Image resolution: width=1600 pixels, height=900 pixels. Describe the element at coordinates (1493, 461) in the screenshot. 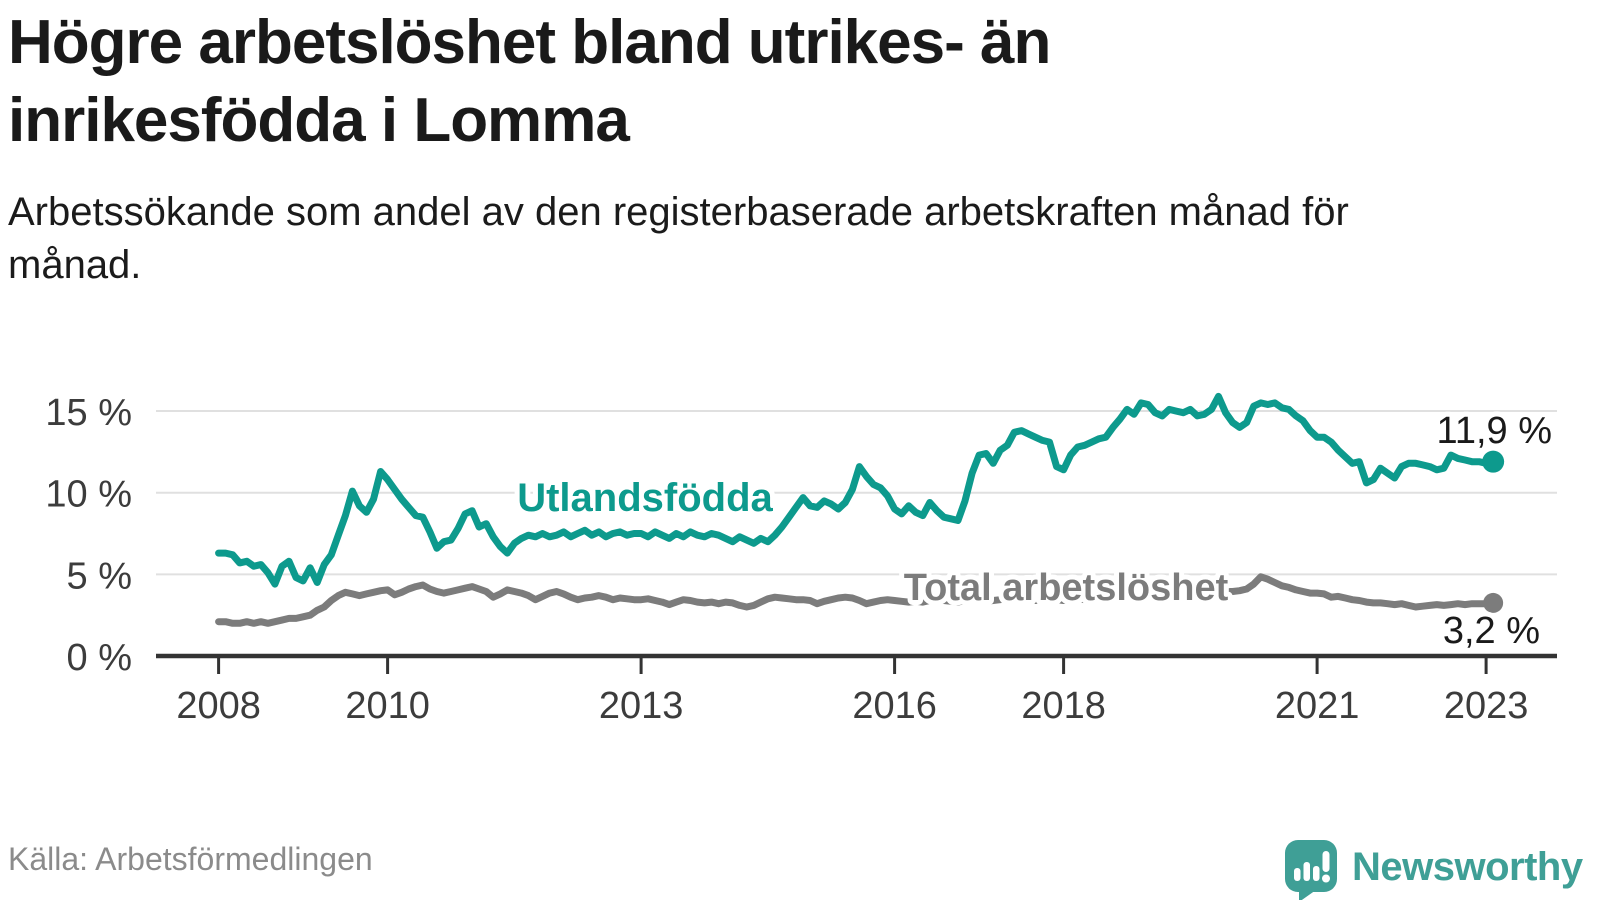

I see `end-dot-utlandsf-dda` at that location.